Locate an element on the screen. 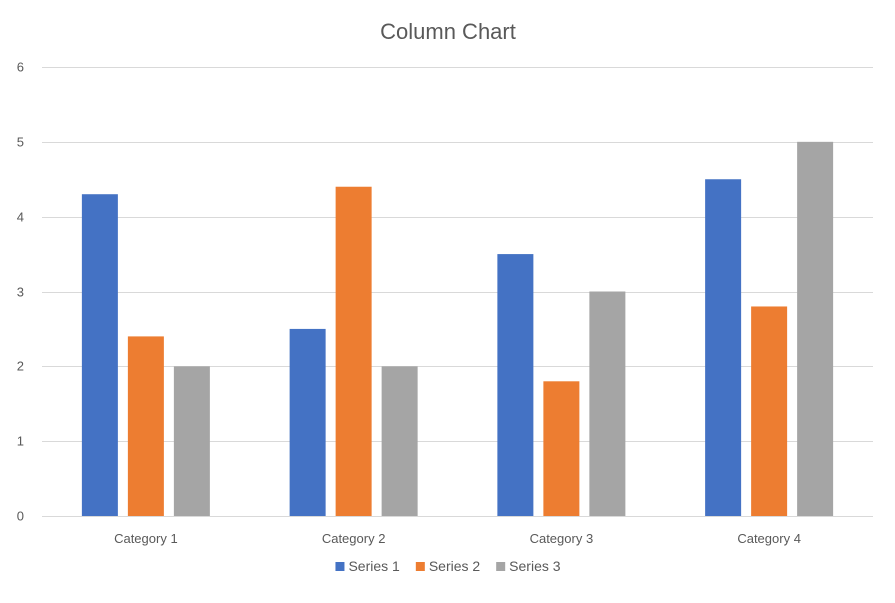  legend-label: Series 3 is located at coordinates (535, 566).